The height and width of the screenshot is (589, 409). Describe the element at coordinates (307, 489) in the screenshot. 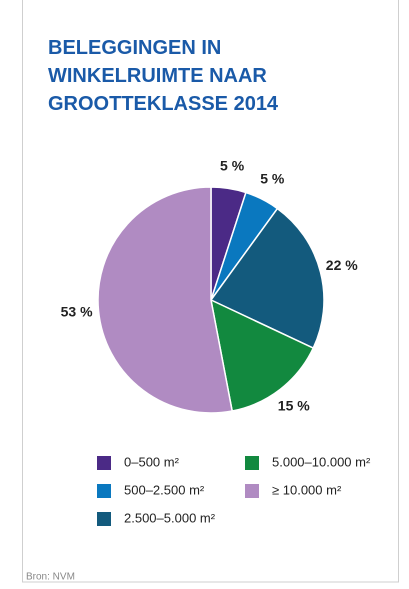

I see `legend-label: ≥ 10.000 m²` at that location.